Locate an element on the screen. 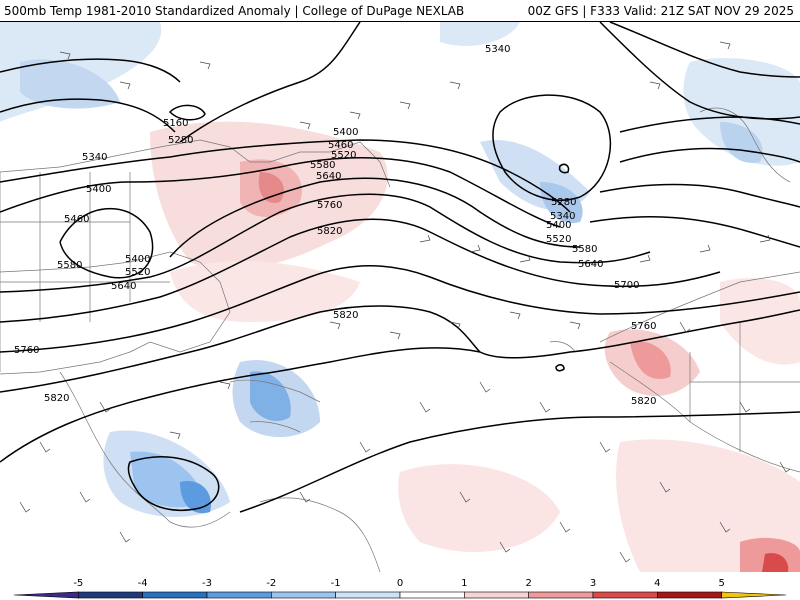  contour-label-5400c: 5400 is located at coordinates (137, 259).